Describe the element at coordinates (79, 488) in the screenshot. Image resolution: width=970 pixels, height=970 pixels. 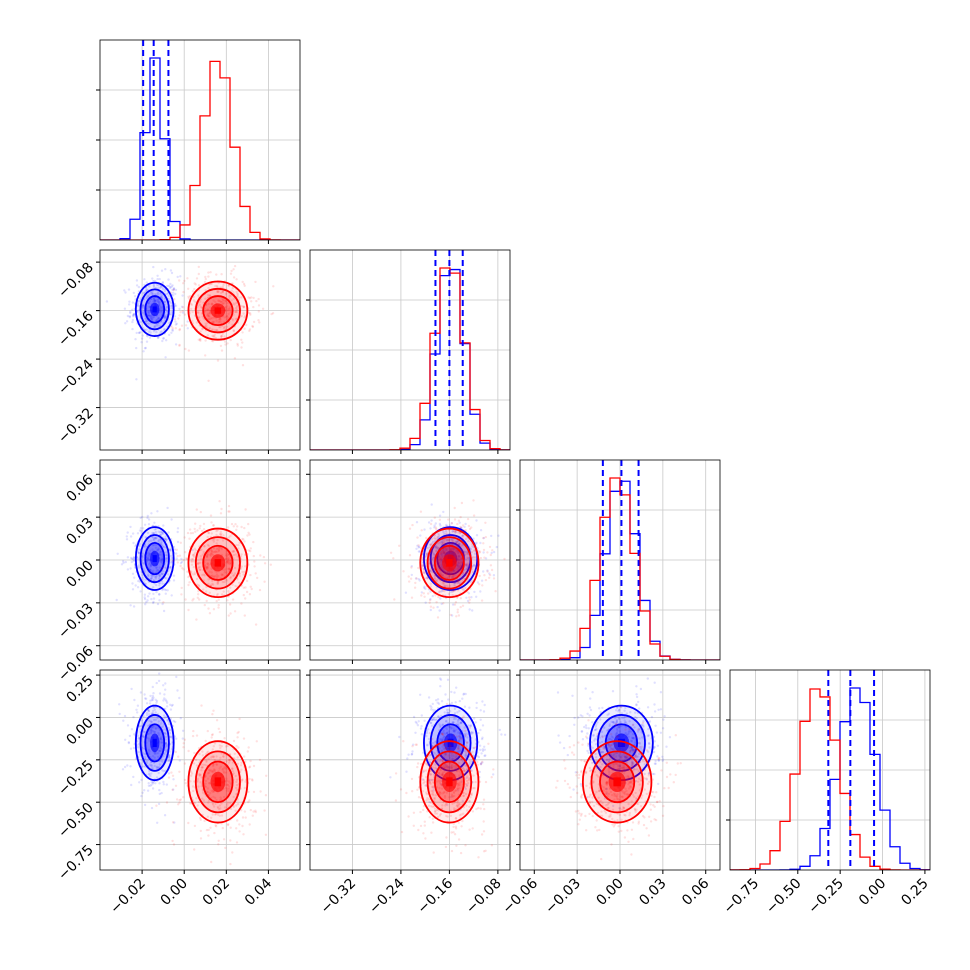
I see `y-tick-label: 0.06` at that location.